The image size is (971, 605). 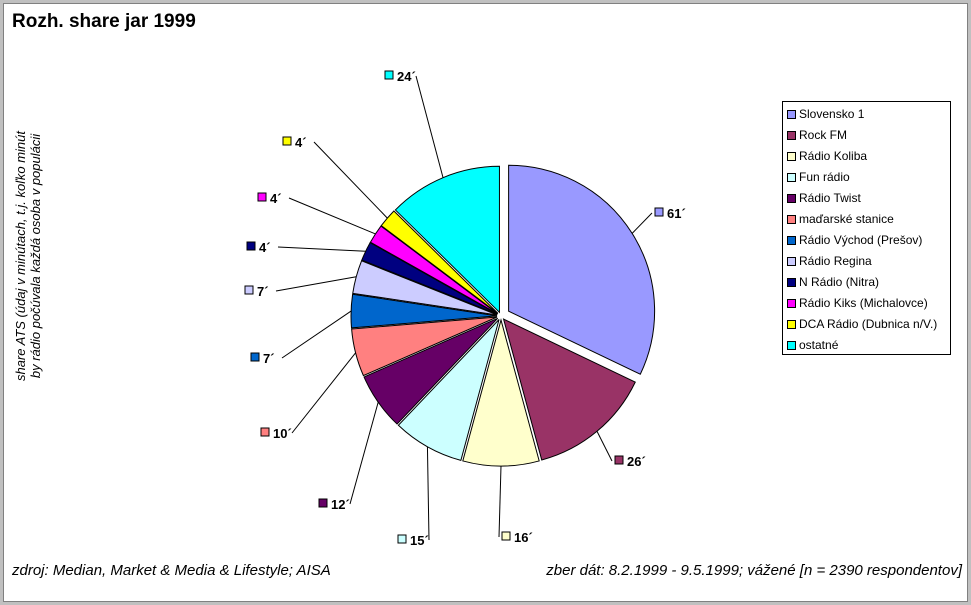 What do you see at coordinates (832, 114) in the screenshot?
I see `legend-label: Slovensko 1` at bounding box center [832, 114].